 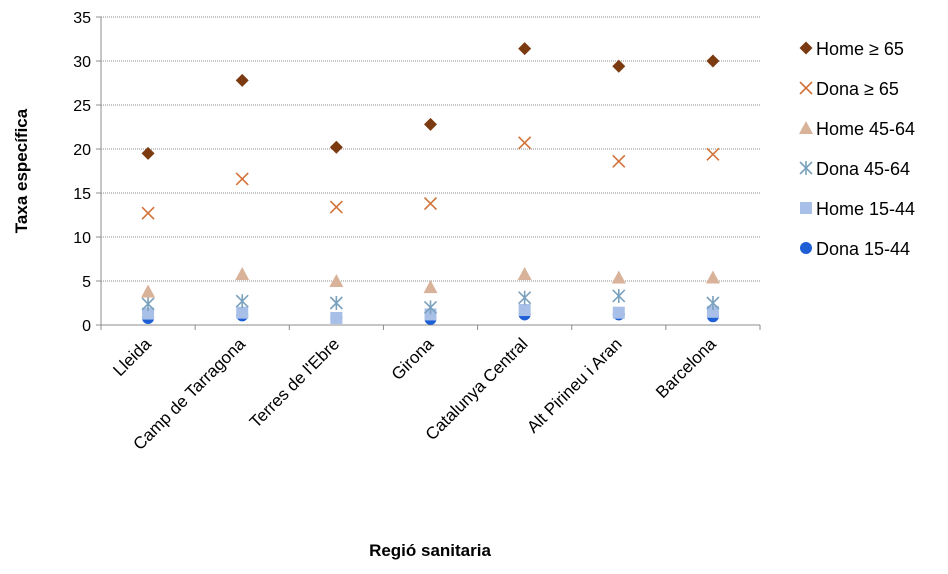 I want to click on legend-item: Dona ≥ 65, so click(x=849, y=89).